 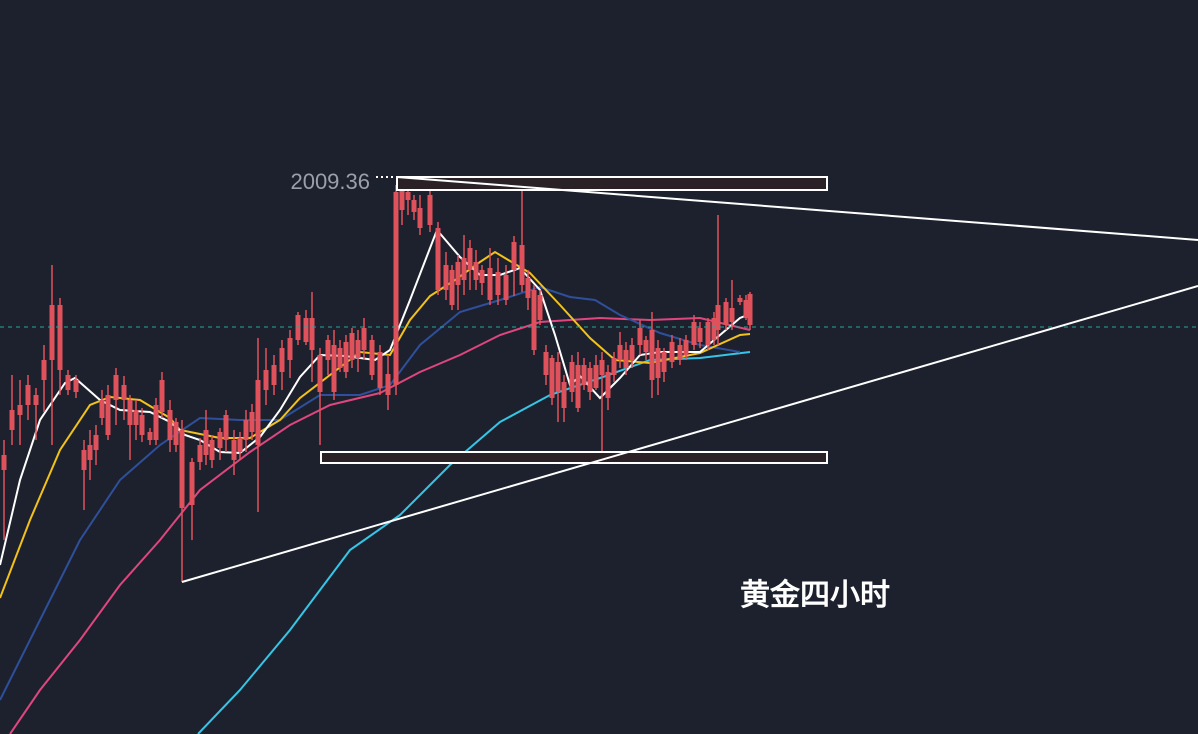 I want to click on support-box, so click(x=574, y=457).